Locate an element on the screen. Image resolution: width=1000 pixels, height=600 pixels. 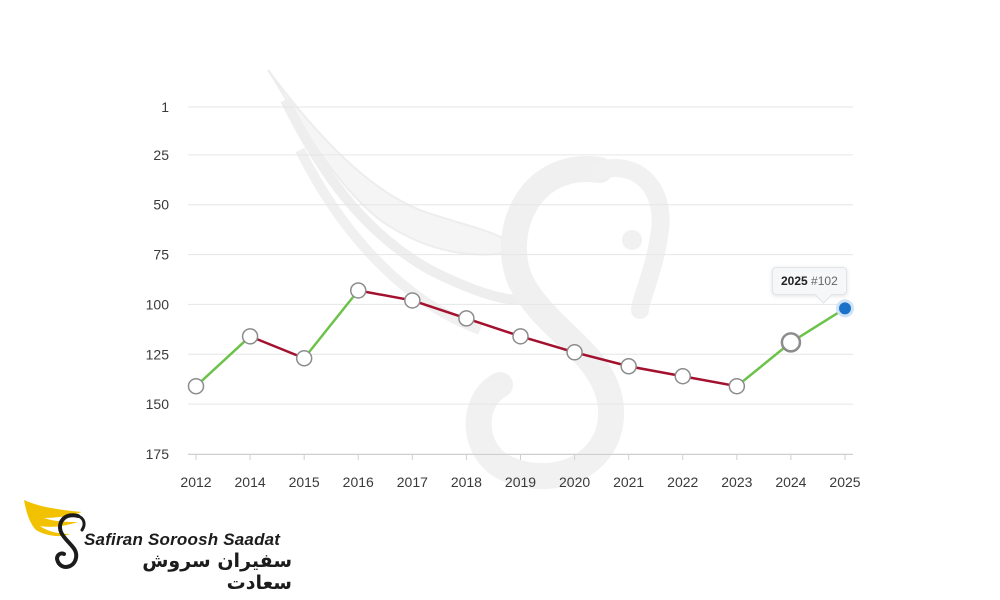
y-tick-label: 1 is located at coordinates (165, 107).